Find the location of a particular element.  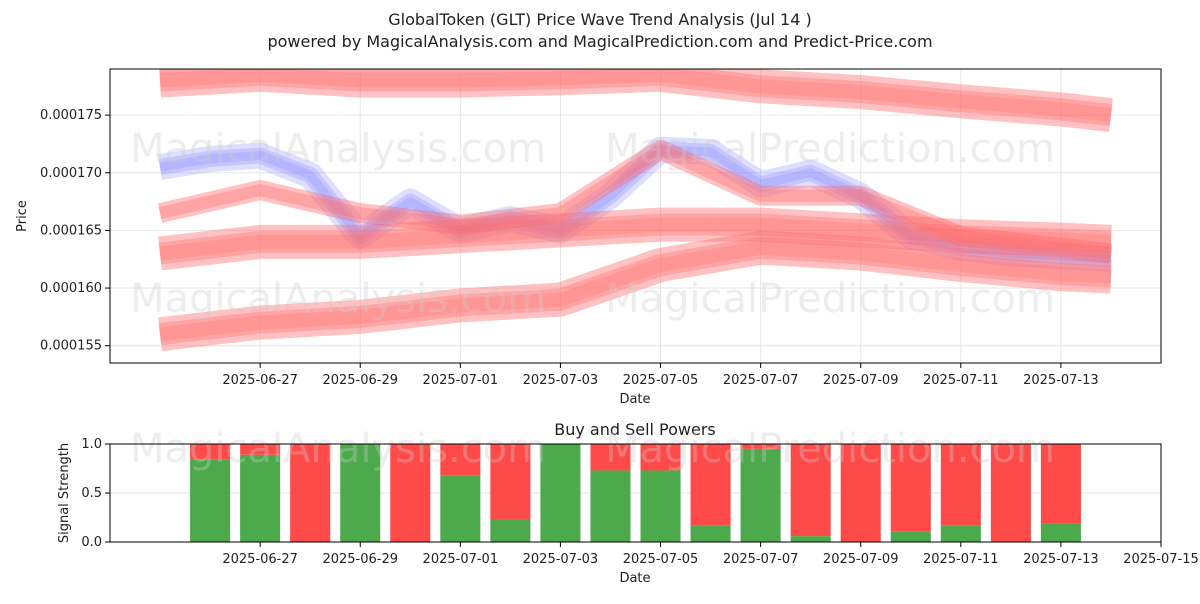

signal-x-tick-label: 2025-06-27 is located at coordinates (260, 559).